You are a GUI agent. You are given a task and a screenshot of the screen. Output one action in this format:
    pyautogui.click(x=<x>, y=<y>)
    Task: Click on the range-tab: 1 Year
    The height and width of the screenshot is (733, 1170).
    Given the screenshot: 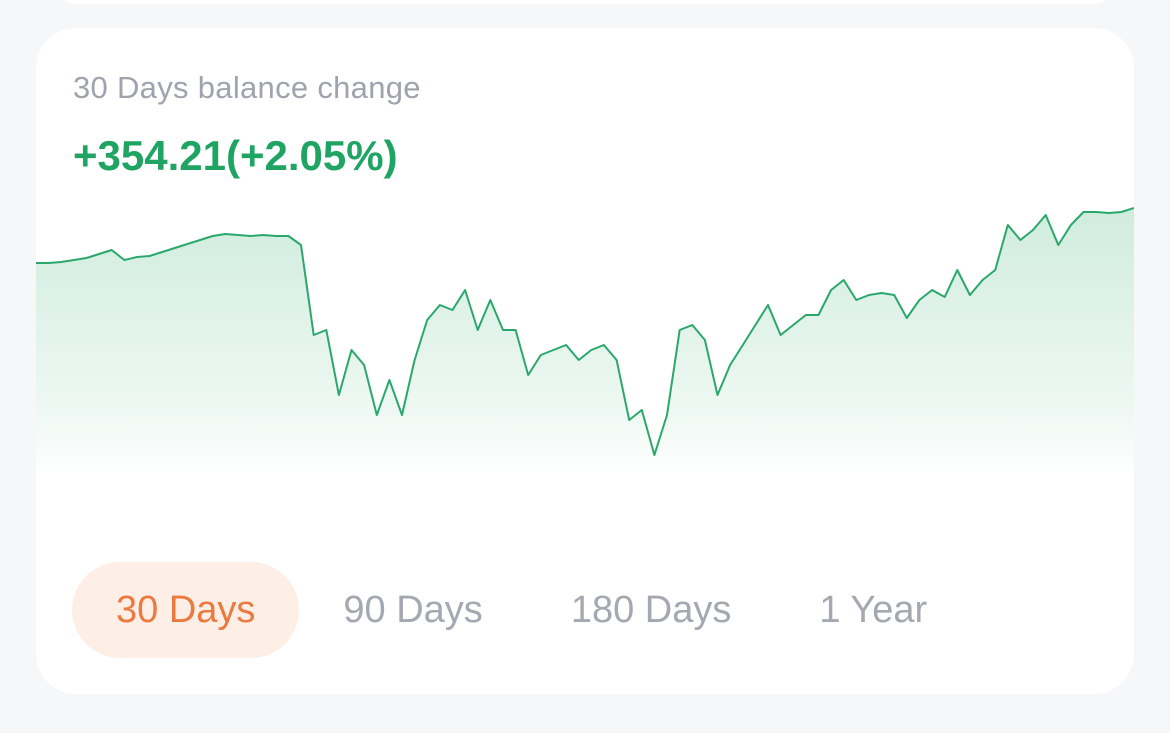 What is the action you would take?
    pyautogui.click(x=873, y=610)
    